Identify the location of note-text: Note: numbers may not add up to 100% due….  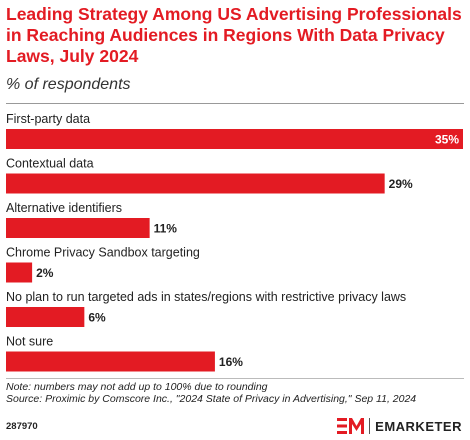
(137, 387).